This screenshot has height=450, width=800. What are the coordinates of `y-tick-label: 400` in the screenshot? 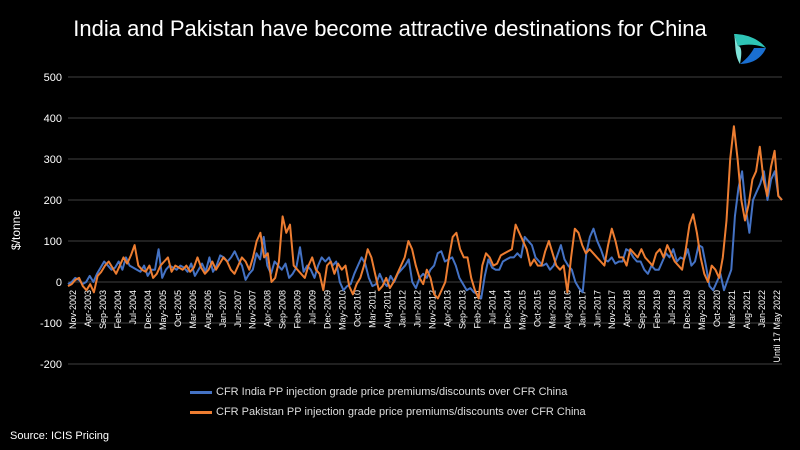 It's located at (53, 119).